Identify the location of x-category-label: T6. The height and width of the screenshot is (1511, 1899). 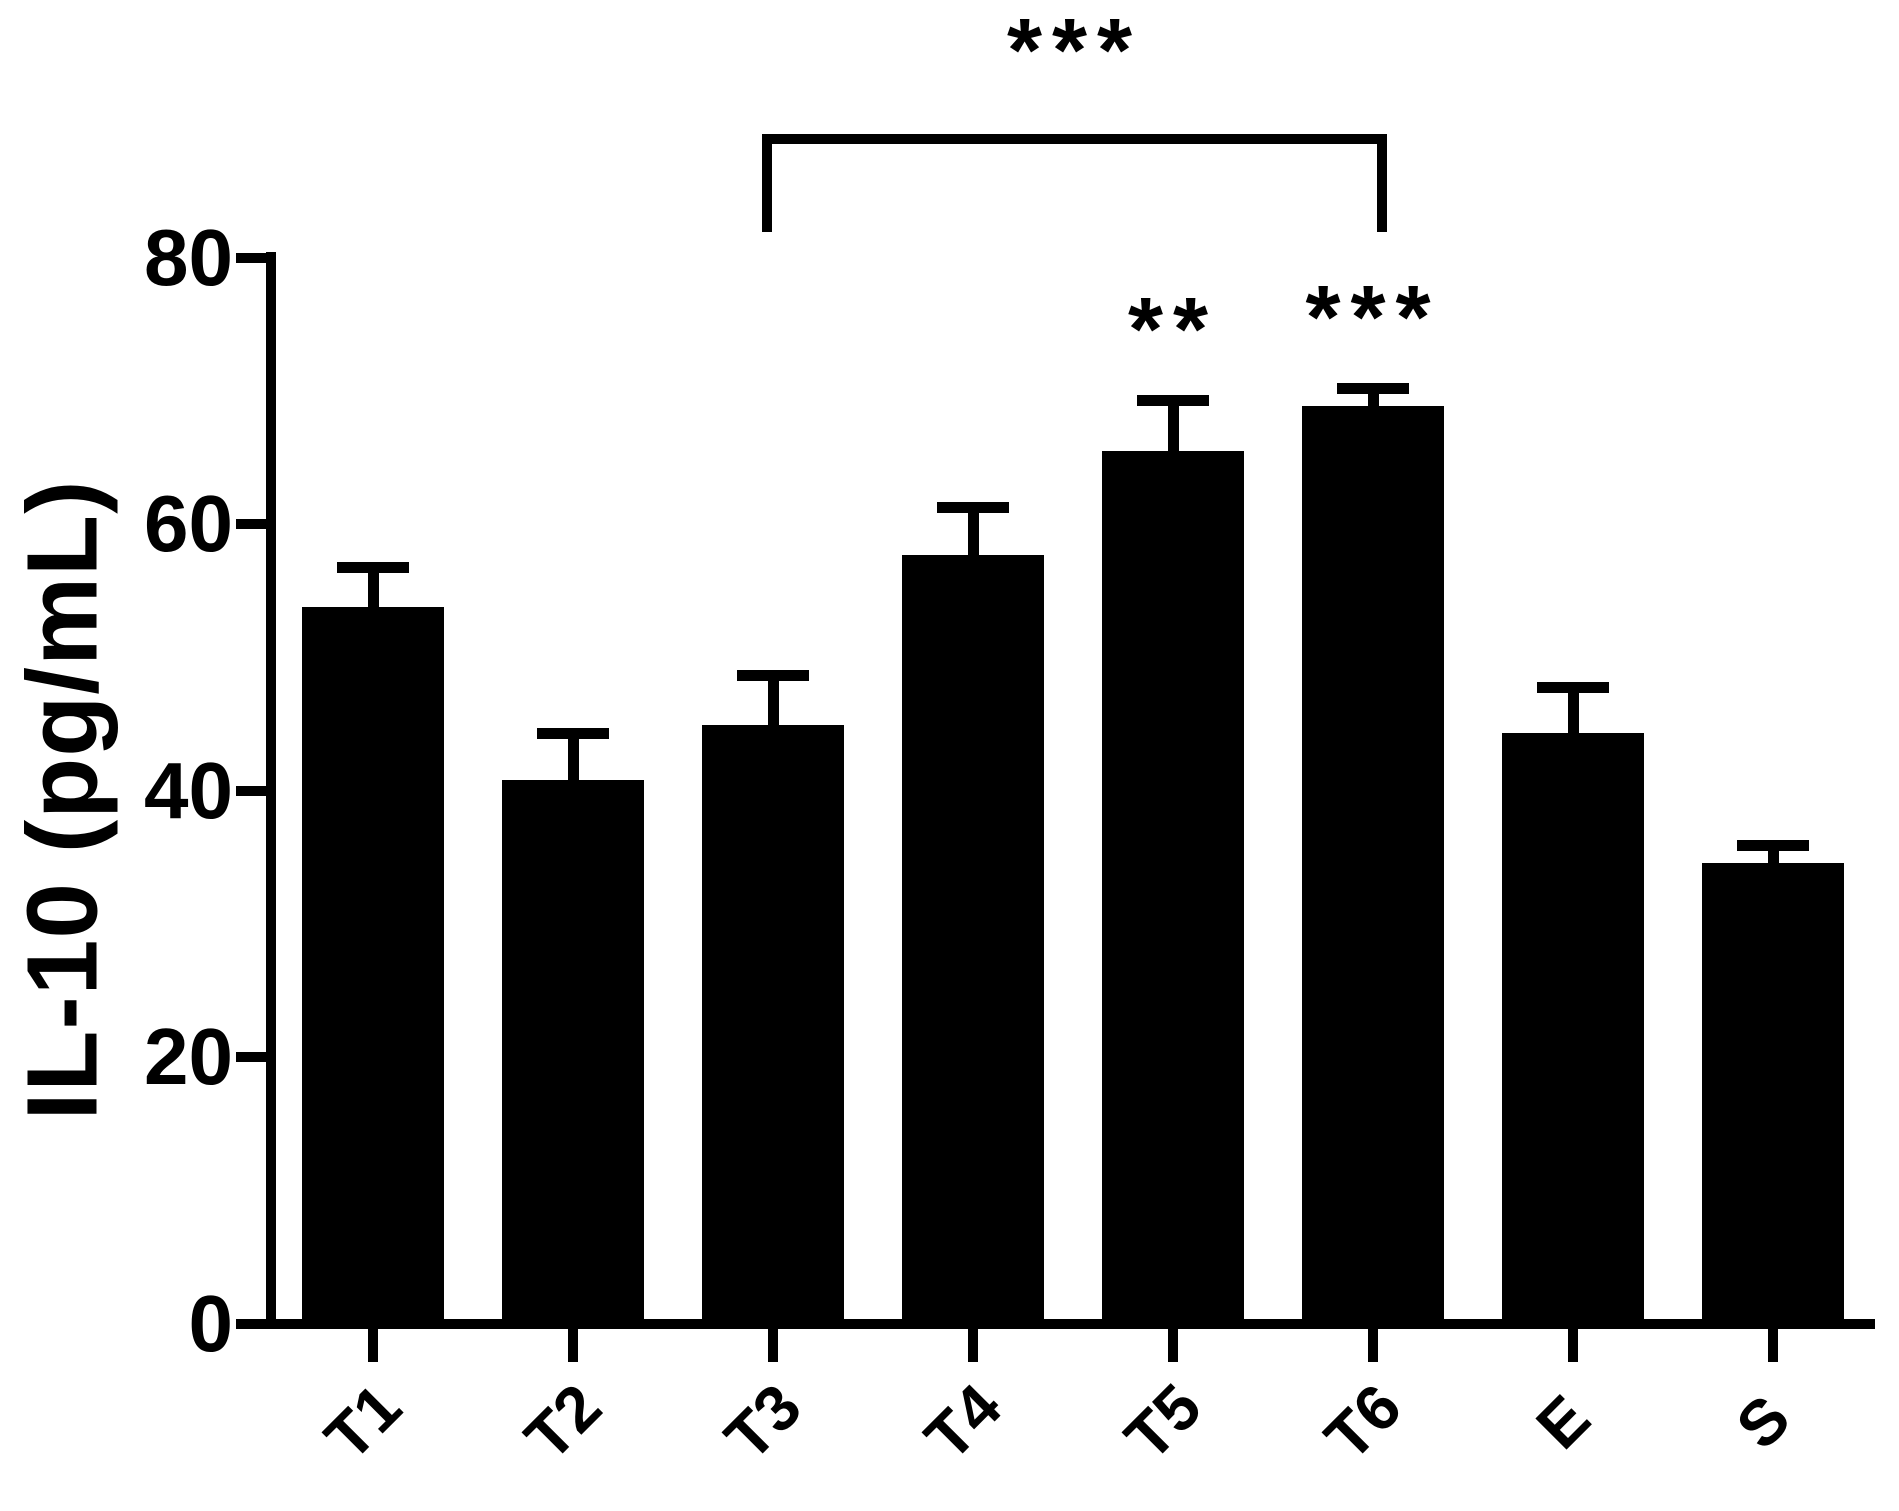
(1363, 1422).